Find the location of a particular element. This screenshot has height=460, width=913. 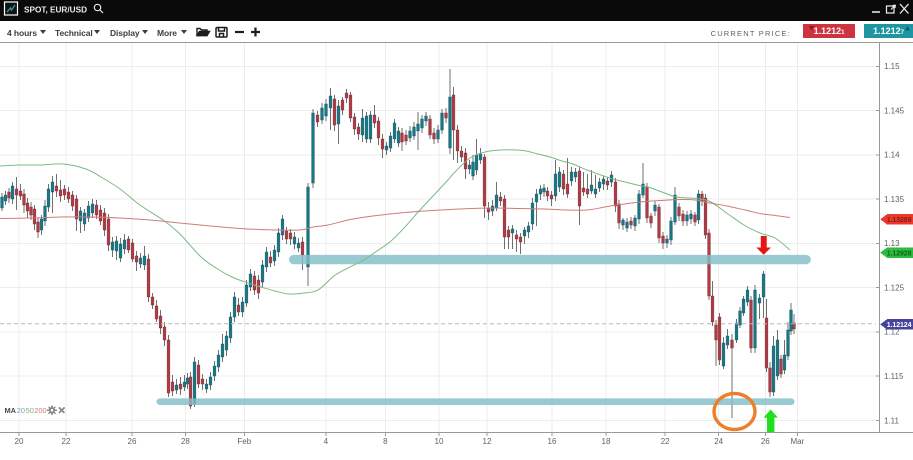

svg-text: 1.15 is located at coordinates (892, 66).